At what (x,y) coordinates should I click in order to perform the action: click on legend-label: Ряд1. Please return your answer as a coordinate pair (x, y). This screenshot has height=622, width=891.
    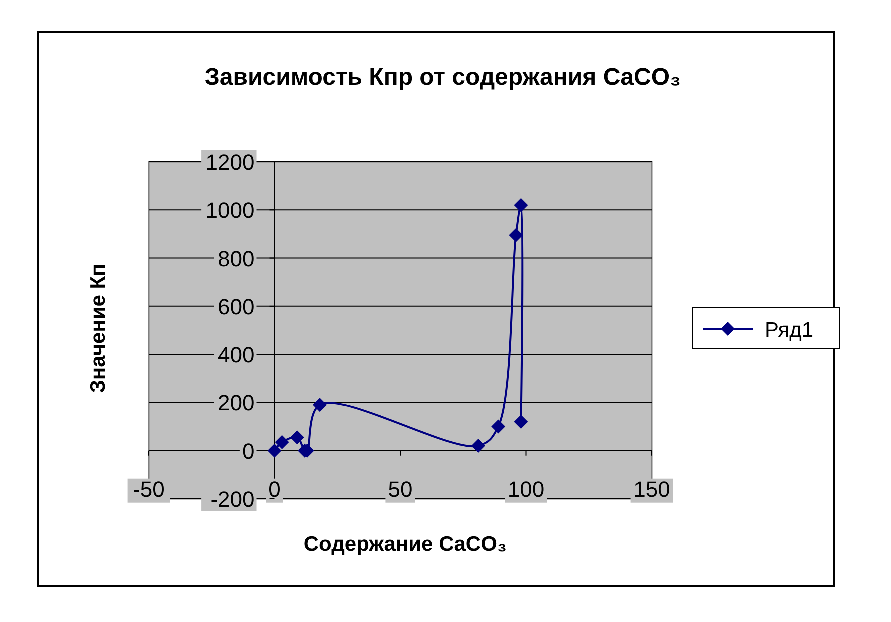
    Looking at the image, I should click on (789, 330).